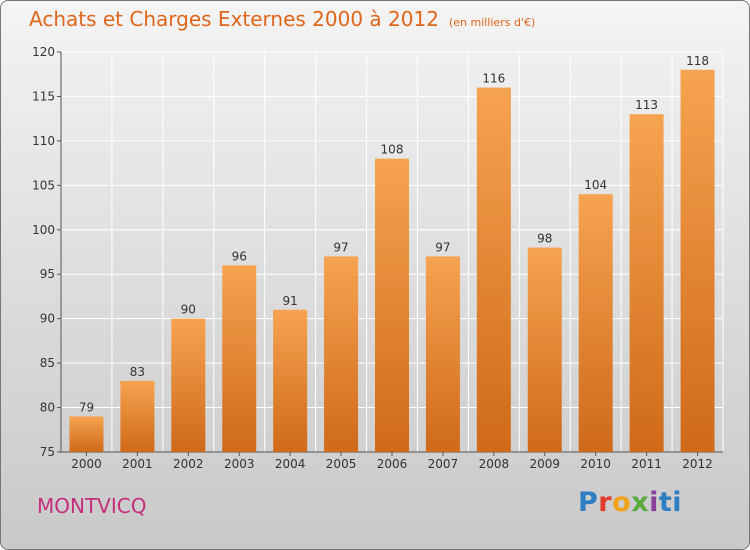 This screenshot has width=750, height=550. What do you see at coordinates (290, 464) in the screenshot?
I see `x-tick-label: 2004` at bounding box center [290, 464].